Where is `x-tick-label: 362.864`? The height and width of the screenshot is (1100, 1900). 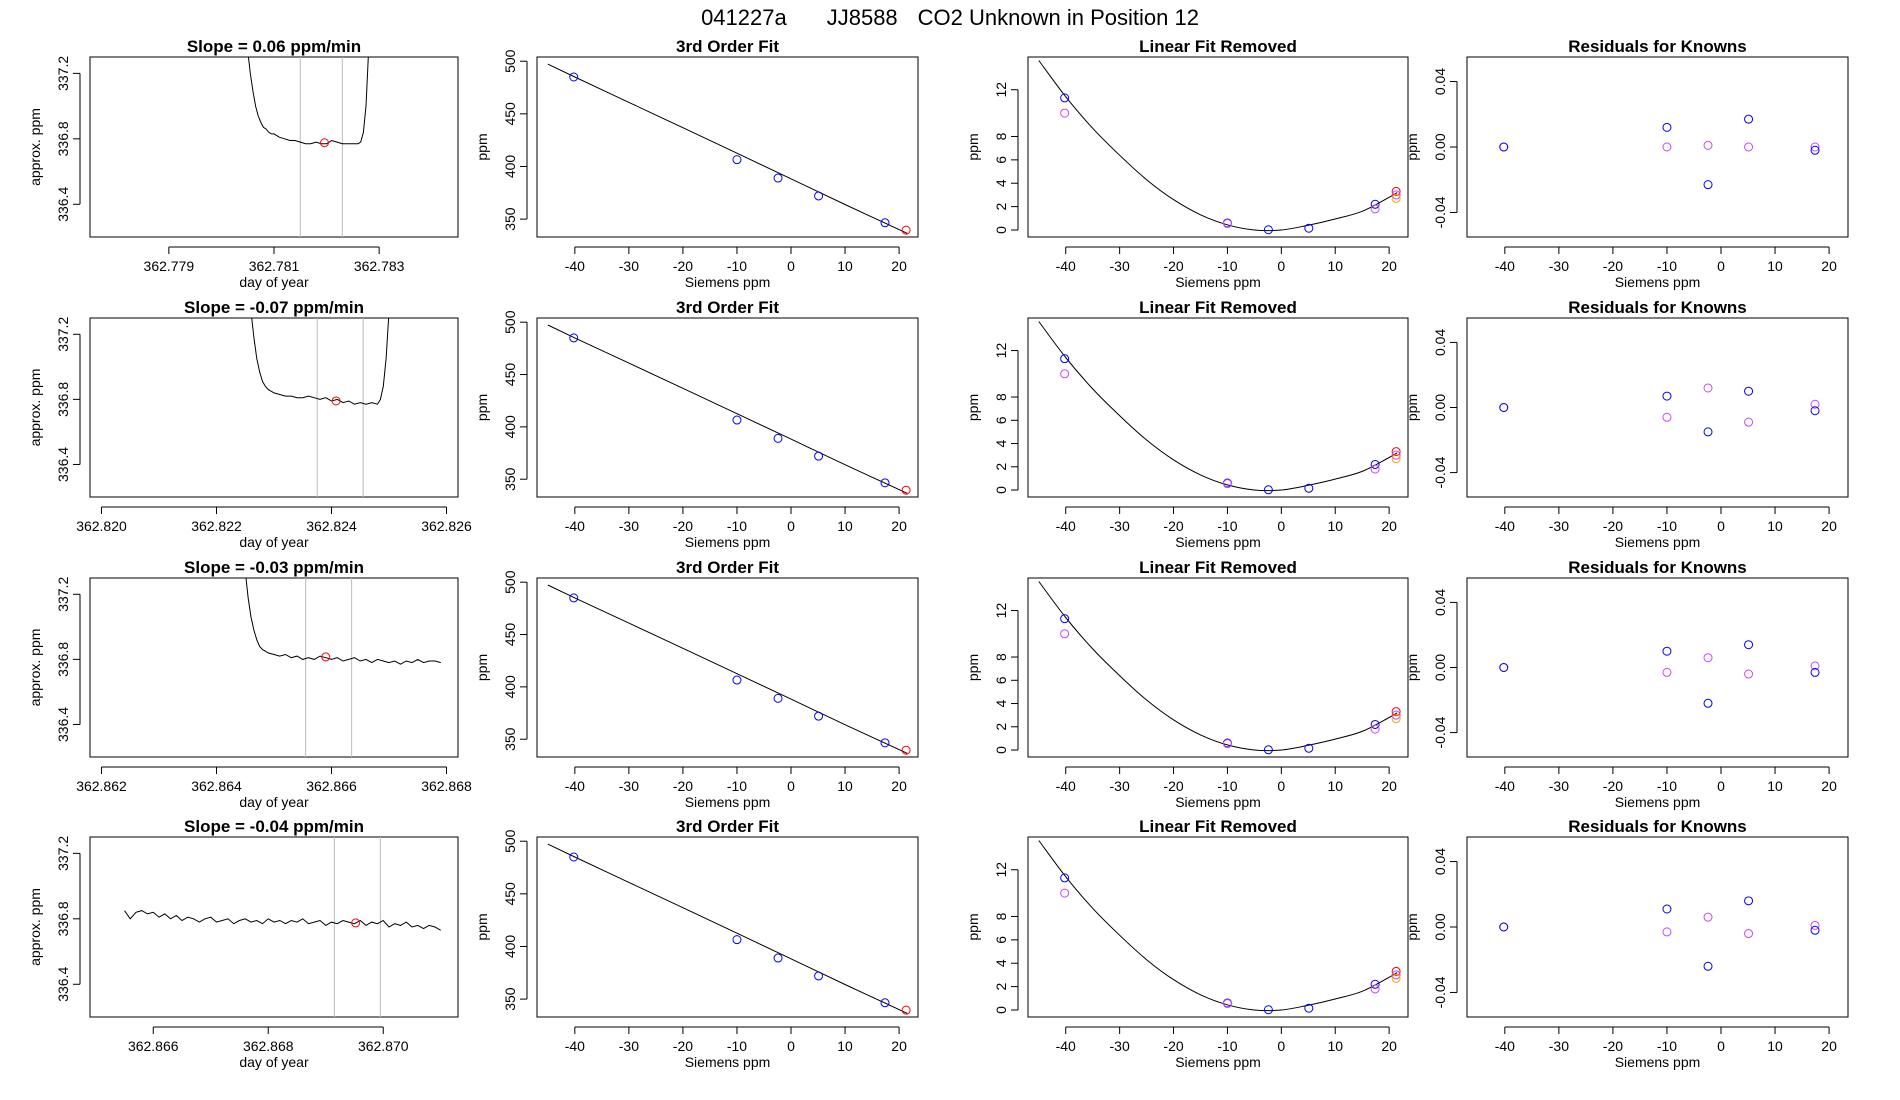
x-tick-label: 362.864 is located at coordinates (216, 786).